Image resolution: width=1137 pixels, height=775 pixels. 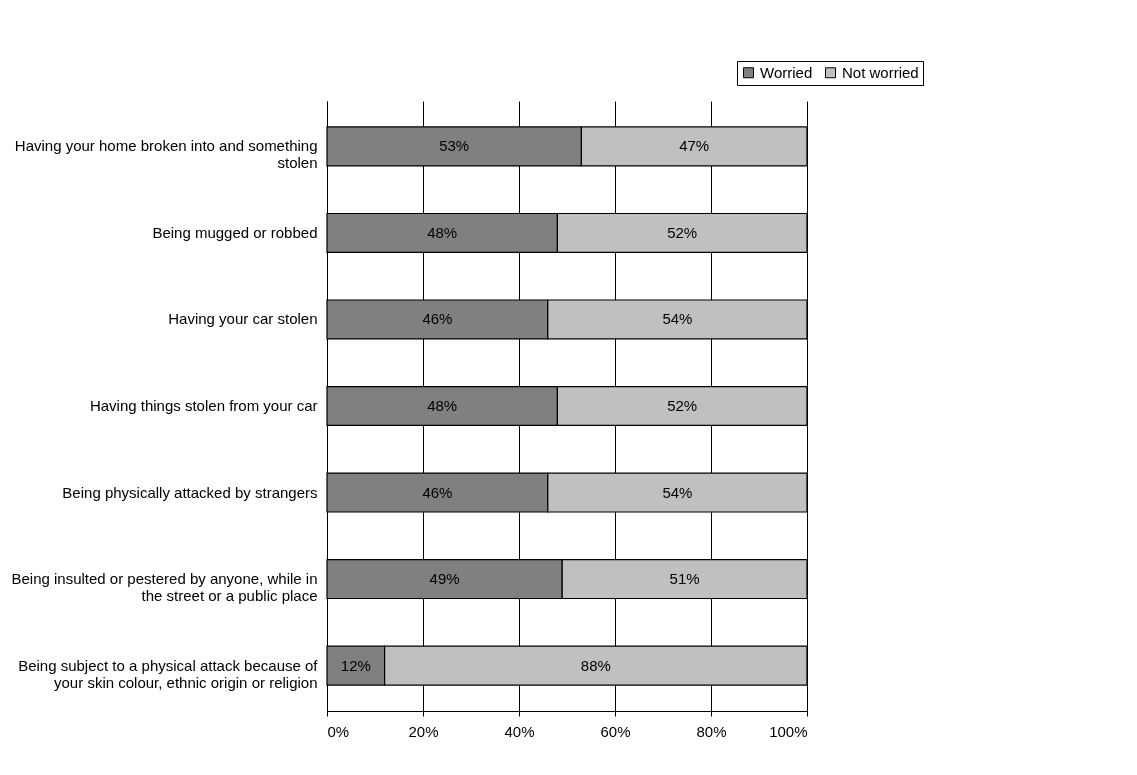 What do you see at coordinates (615, 731) in the screenshot?
I see `x-tick-label: 60%` at bounding box center [615, 731].